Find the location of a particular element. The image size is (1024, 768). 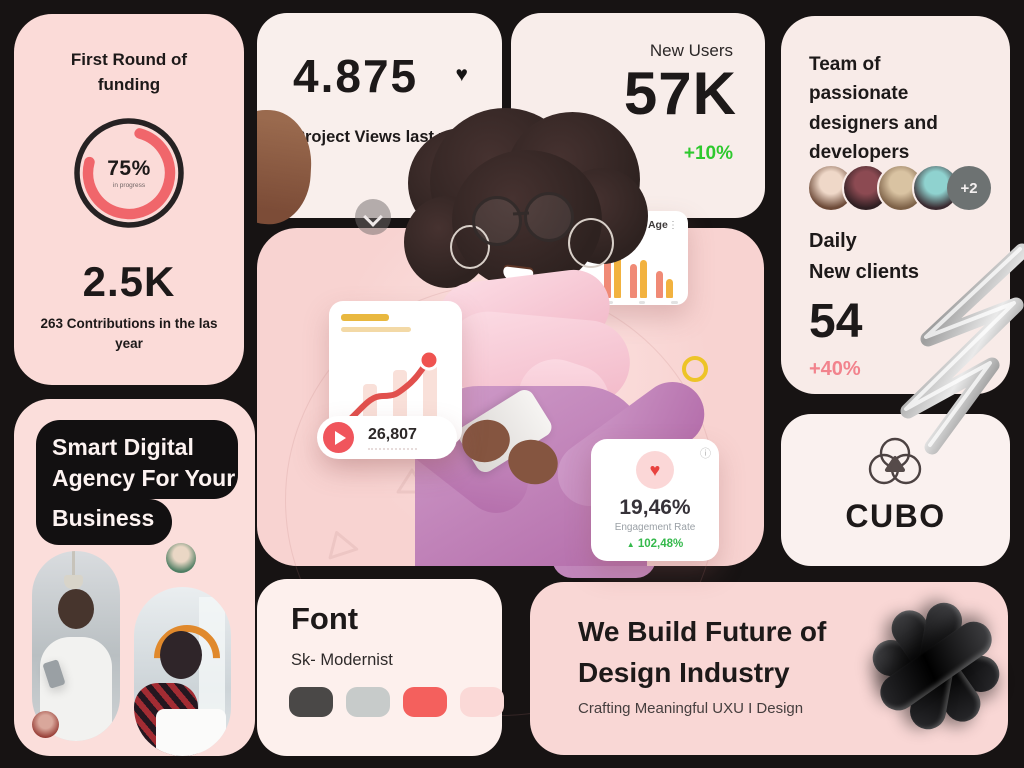

engagement-delta: 102,48% is located at coordinates (660, 544).